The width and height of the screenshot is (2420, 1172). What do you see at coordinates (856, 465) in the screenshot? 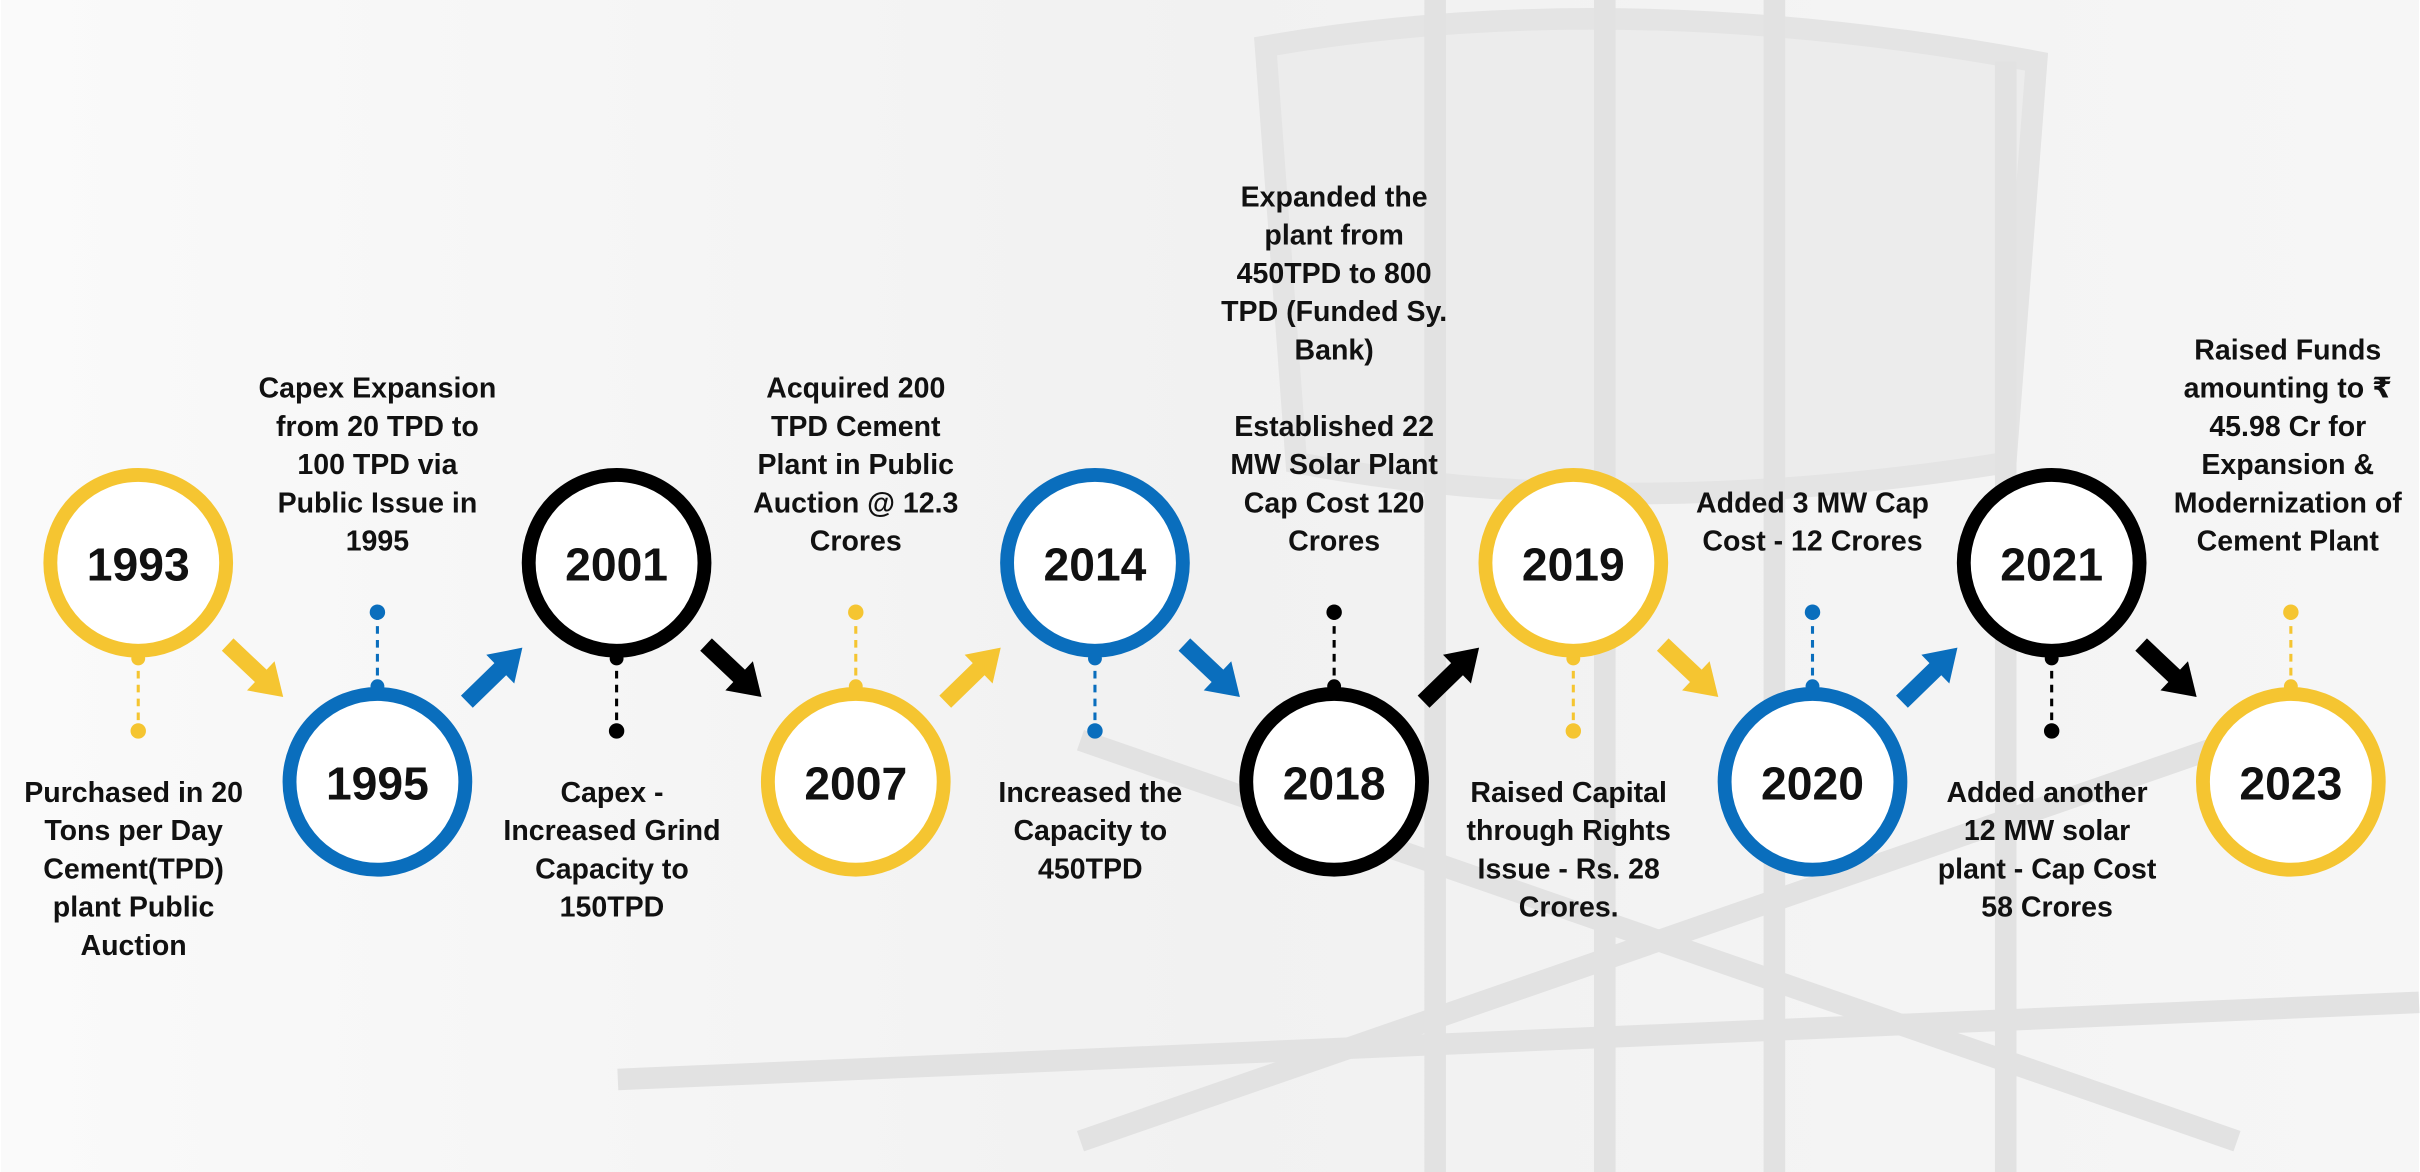
I see `description-line: Plant in Public` at bounding box center [856, 465].